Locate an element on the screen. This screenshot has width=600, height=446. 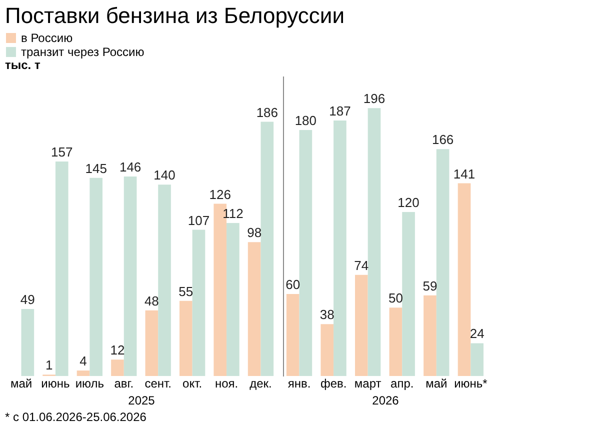
data-label: 59 is located at coordinates (430, 286).